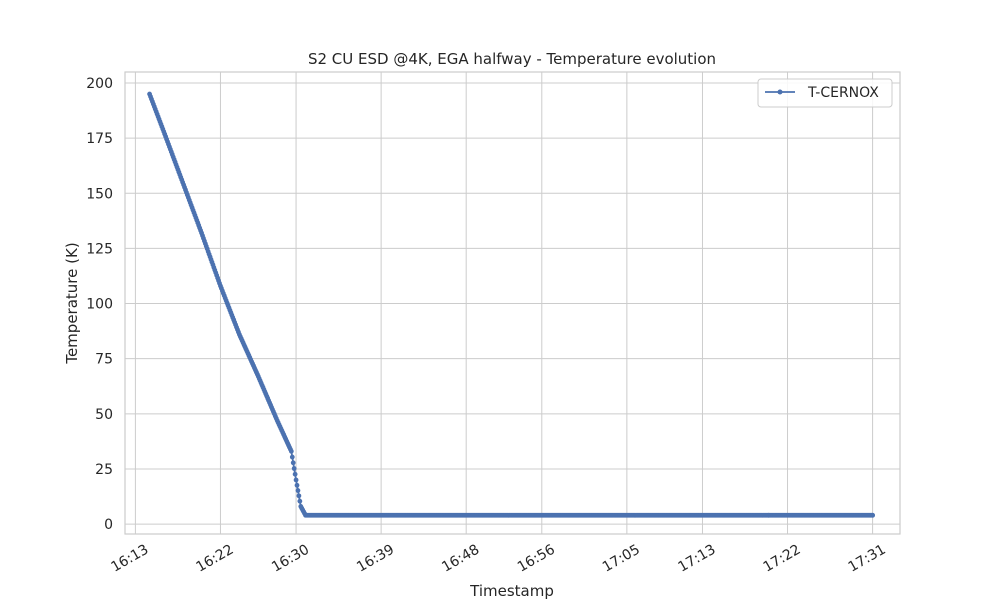 The width and height of the screenshot is (1000, 600). I want to click on legend: T-CERNOX, so click(825, 93).